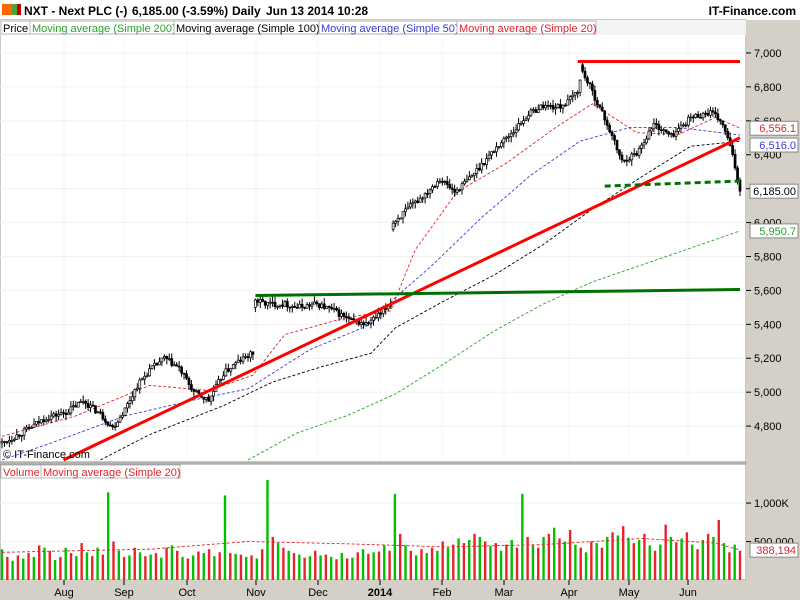 The width and height of the screenshot is (800, 600). What do you see at coordinates (774, 231) in the screenshot?
I see `ma200-value-label-box` at bounding box center [774, 231].